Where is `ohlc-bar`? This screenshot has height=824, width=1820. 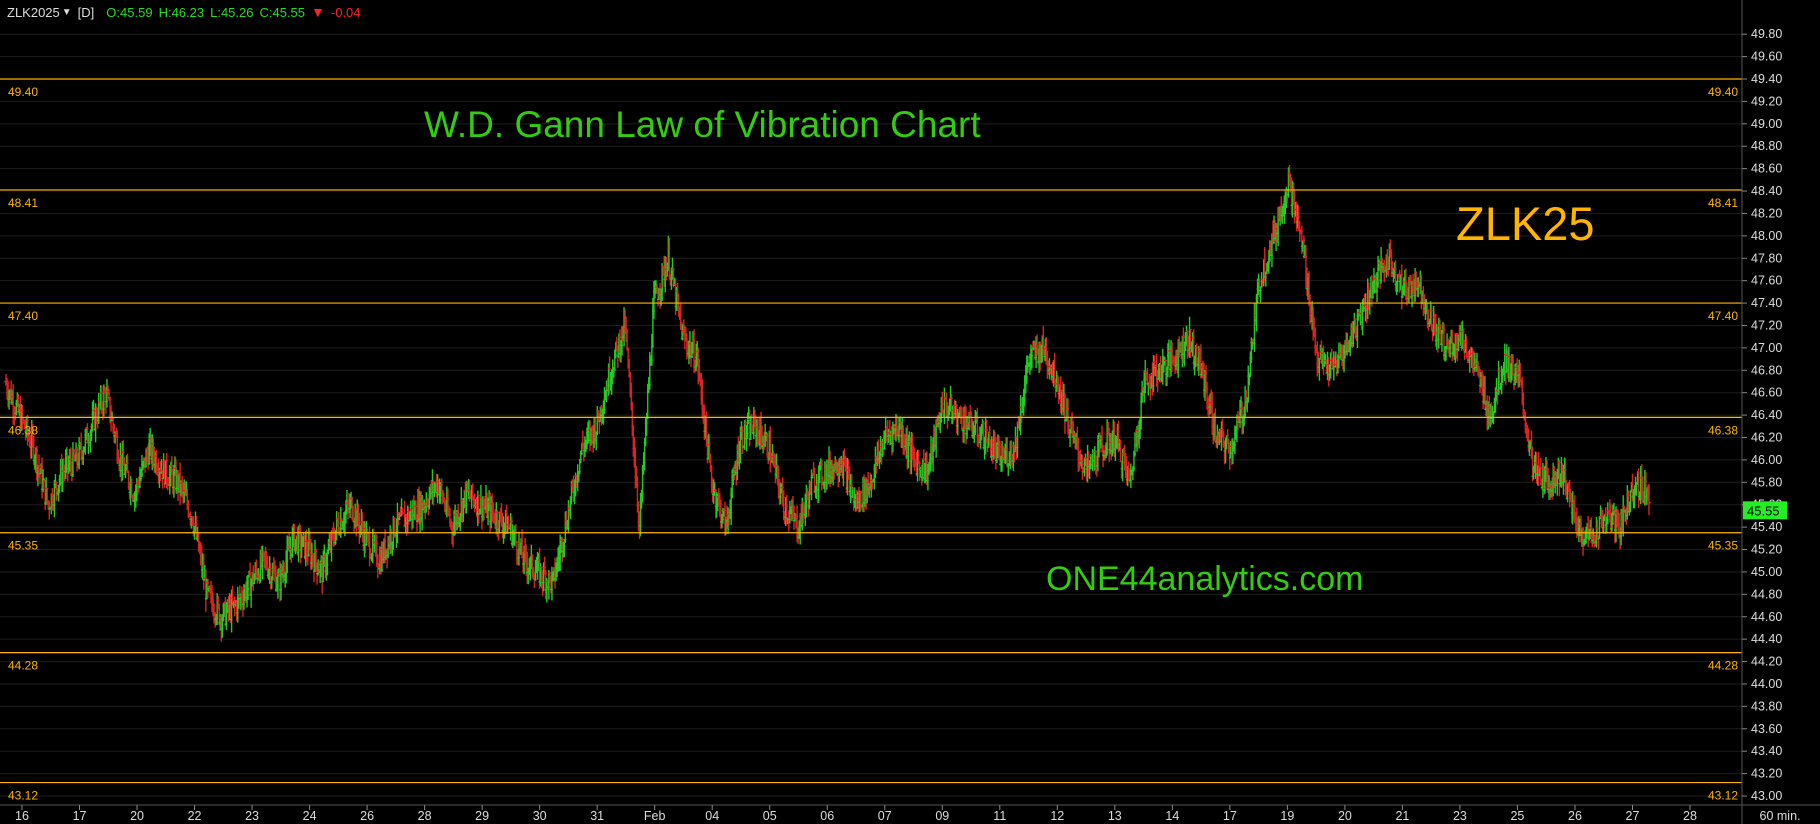
ohlc-bar is located at coordinates (1648, 499).